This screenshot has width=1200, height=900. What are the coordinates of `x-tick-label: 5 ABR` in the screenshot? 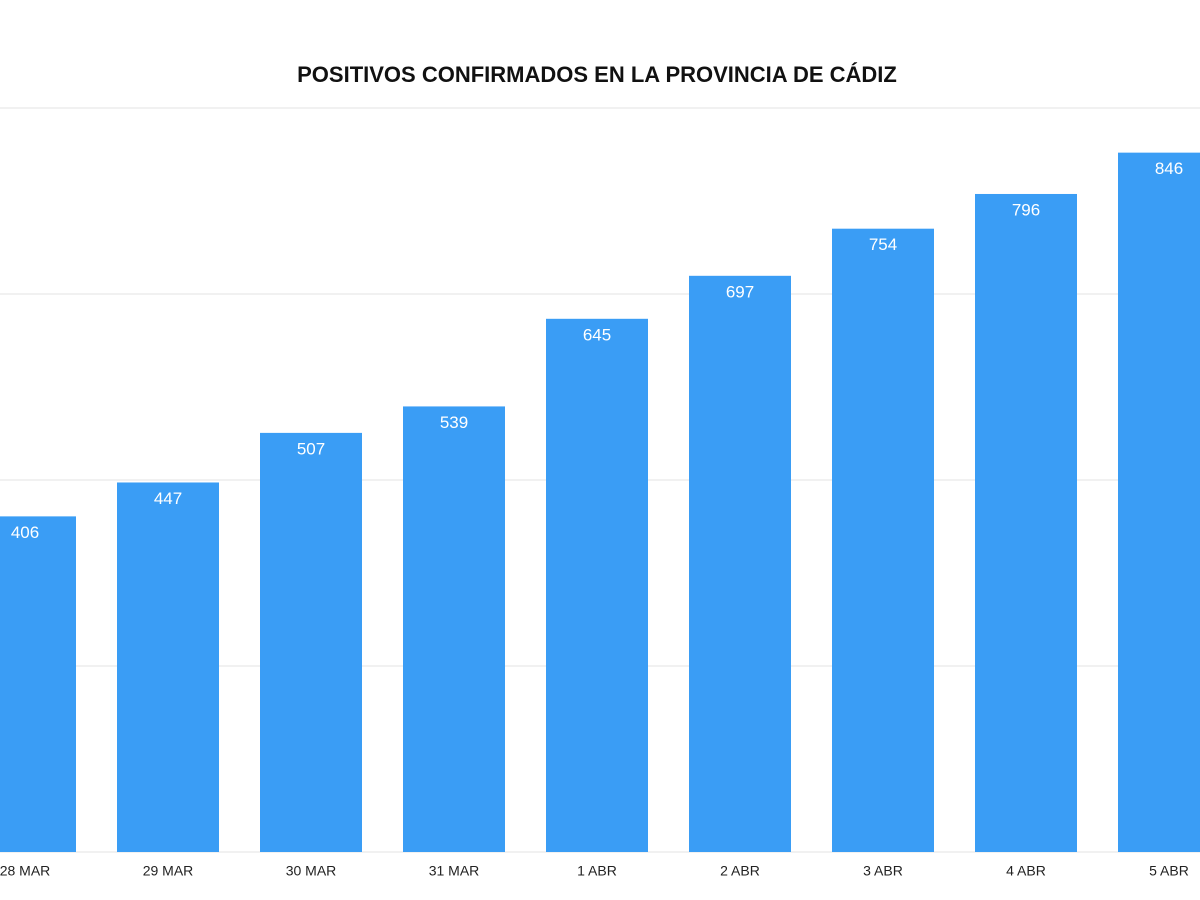 It's located at (1169, 871).